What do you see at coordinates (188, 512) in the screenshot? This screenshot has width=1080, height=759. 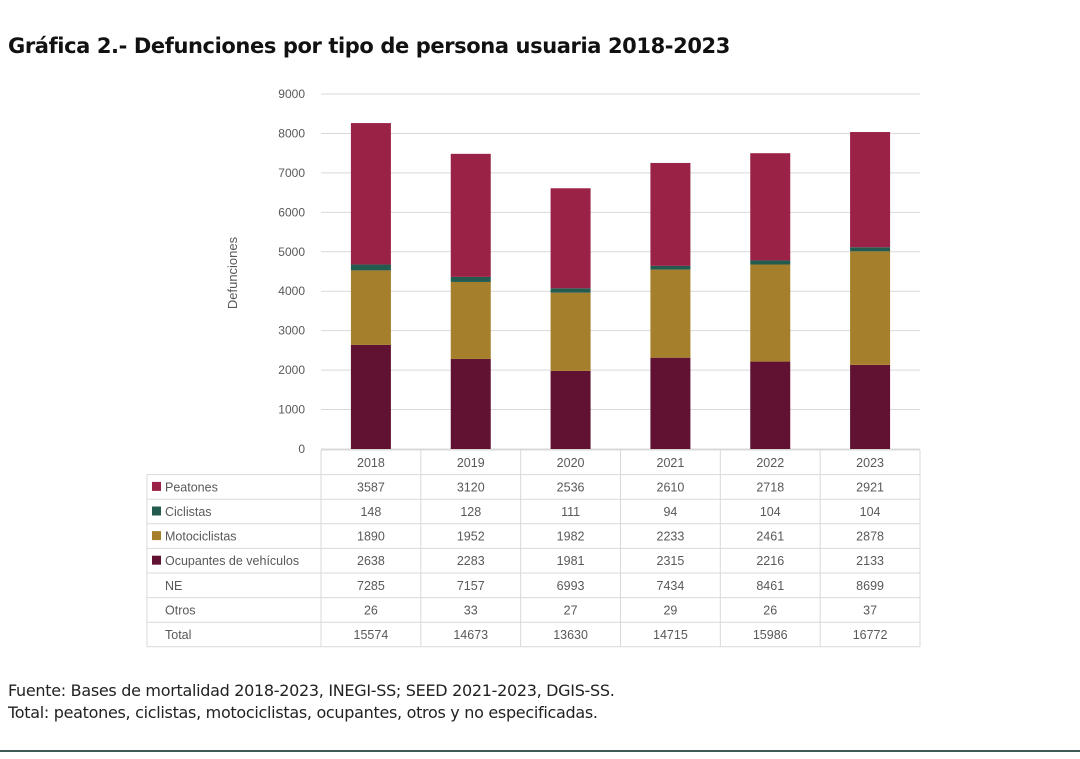 I see `table-row-label: Ciclistas` at bounding box center [188, 512].